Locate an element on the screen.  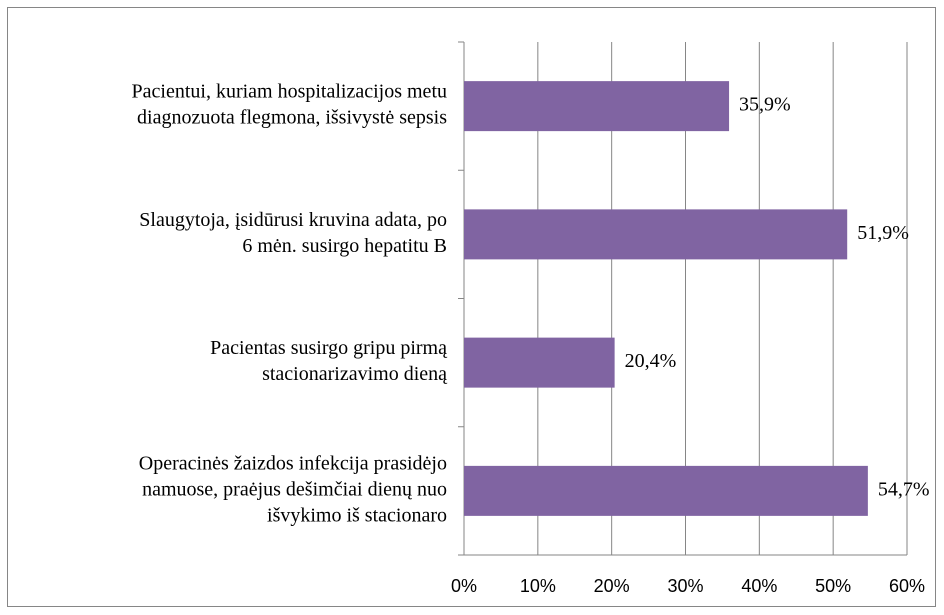
x-tick-label: 60% is located at coordinates (907, 586).